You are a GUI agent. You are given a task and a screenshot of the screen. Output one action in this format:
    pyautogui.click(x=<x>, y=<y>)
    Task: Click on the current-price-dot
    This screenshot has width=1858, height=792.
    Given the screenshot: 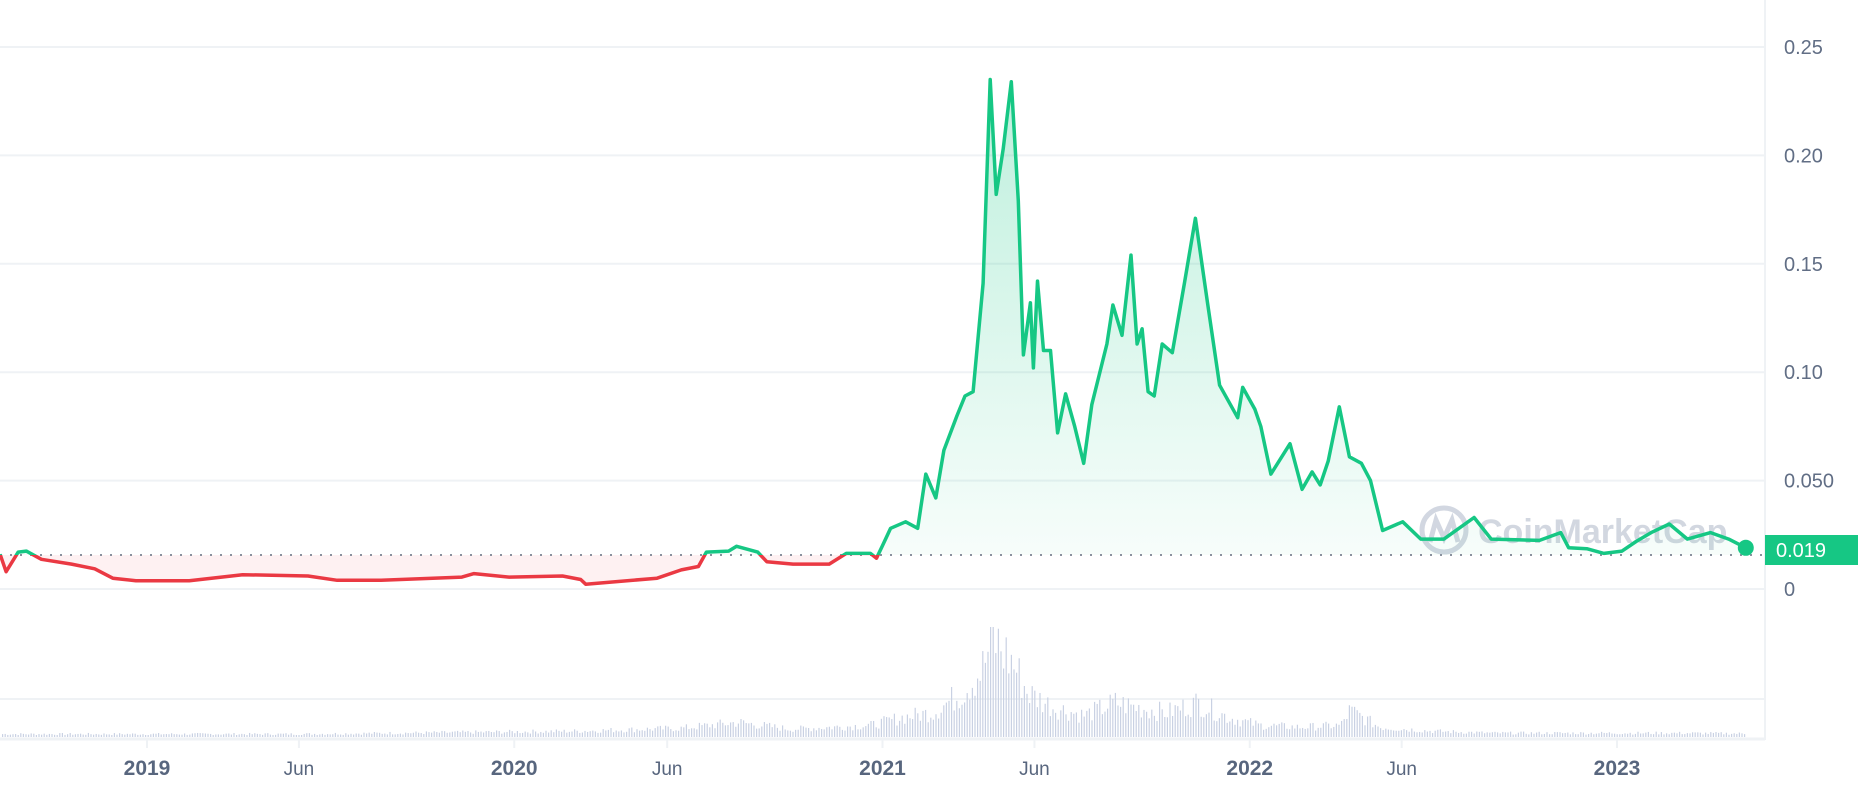 What is the action you would take?
    pyautogui.click(x=1745, y=547)
    